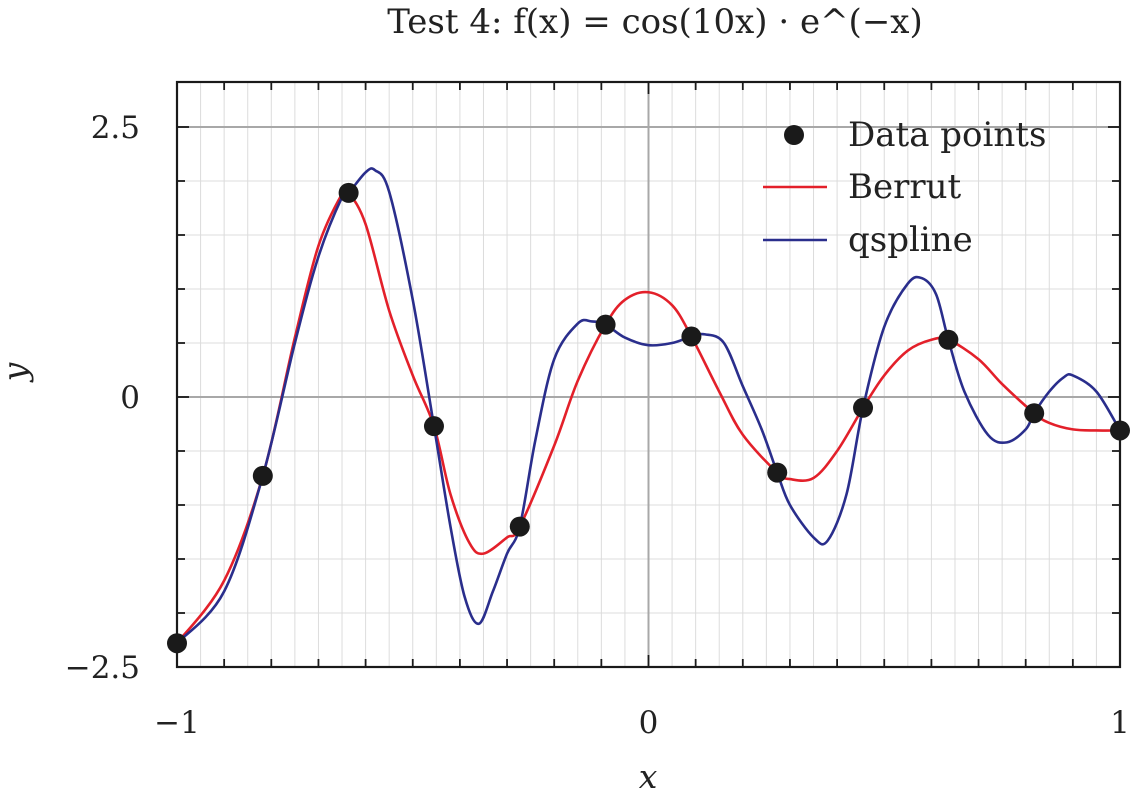 This screenshot has height=794, width=1136. I want to click on x-axis-label: x, so click(648, 775).